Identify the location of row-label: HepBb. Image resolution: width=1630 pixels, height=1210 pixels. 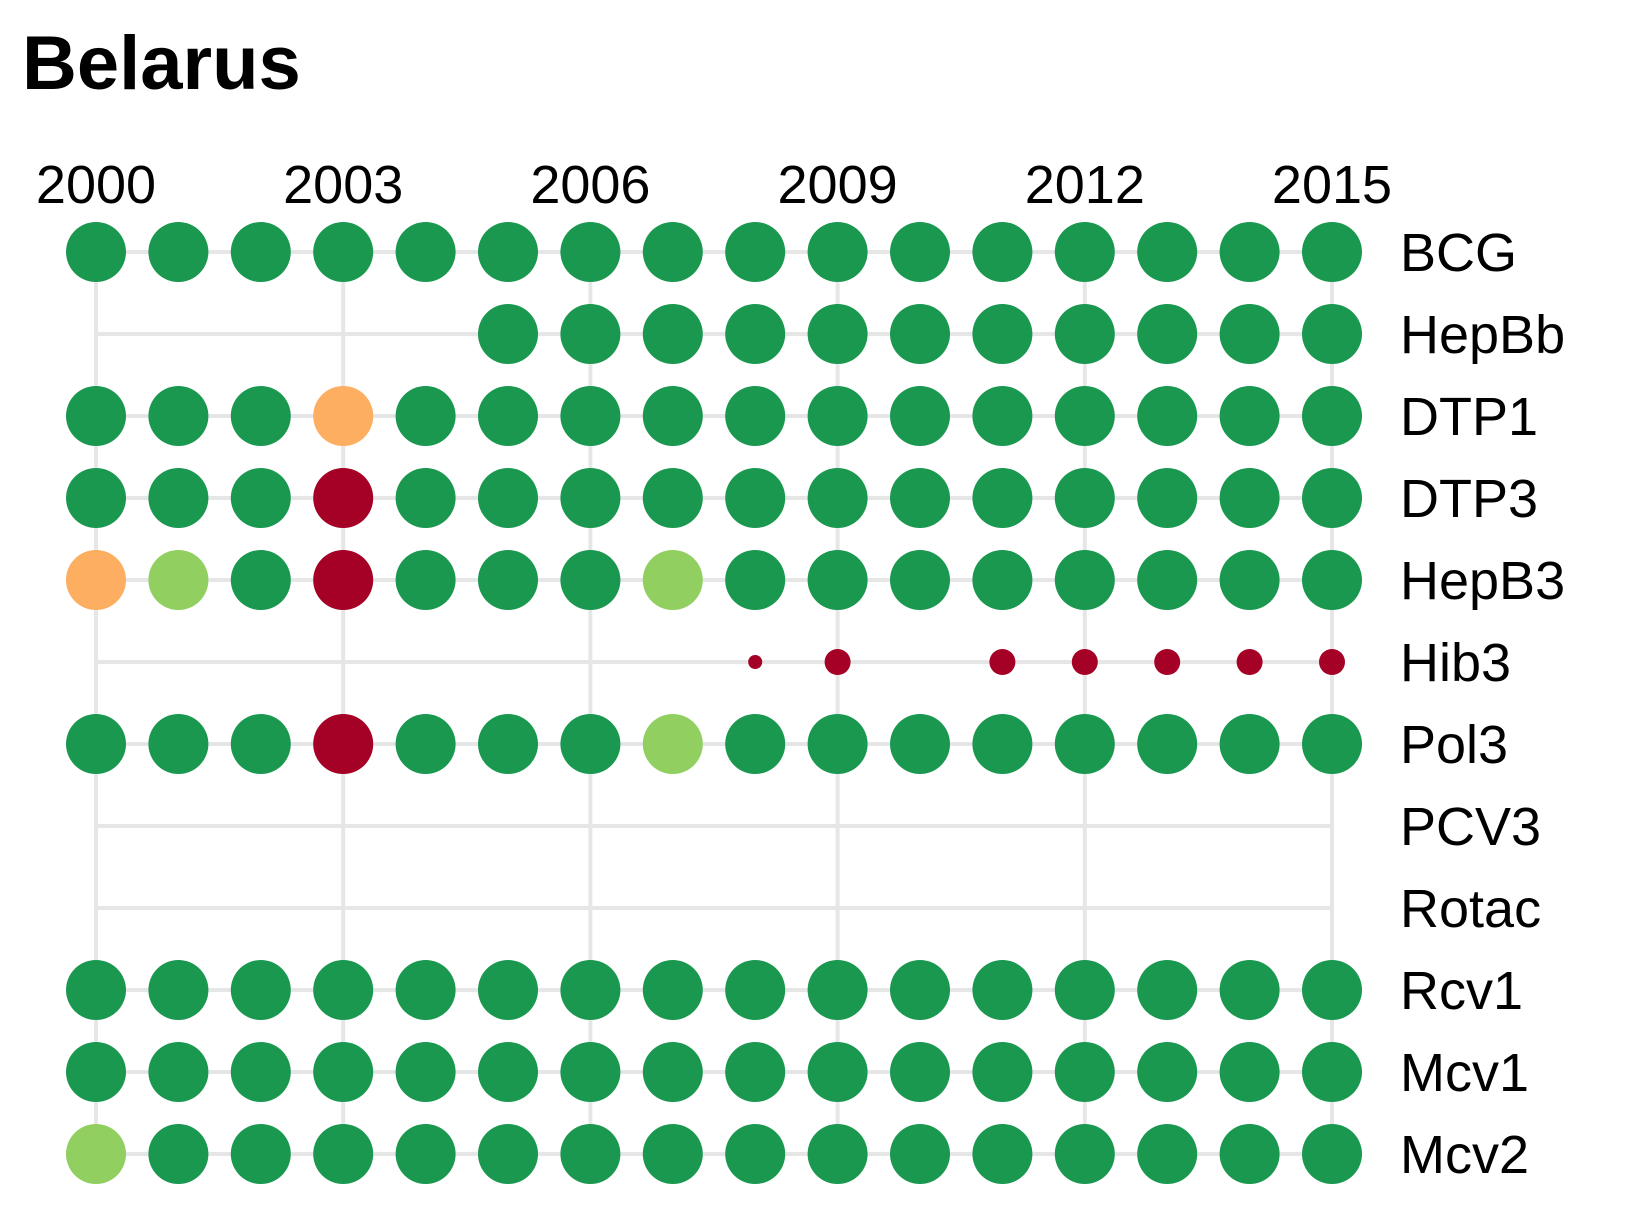
(1482, 335).